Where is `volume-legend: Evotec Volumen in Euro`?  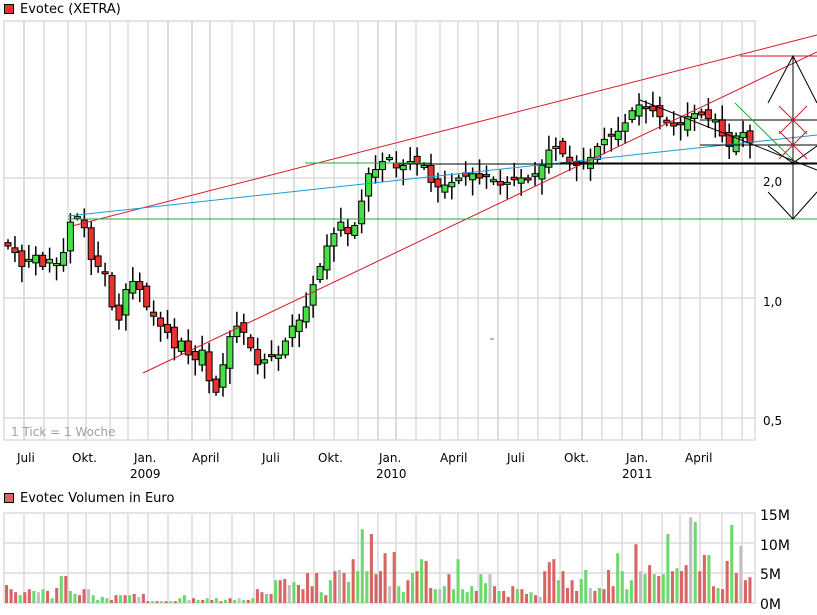 volume-legend: Evotec Volumen in Euro is located at coordinates (89, 498).